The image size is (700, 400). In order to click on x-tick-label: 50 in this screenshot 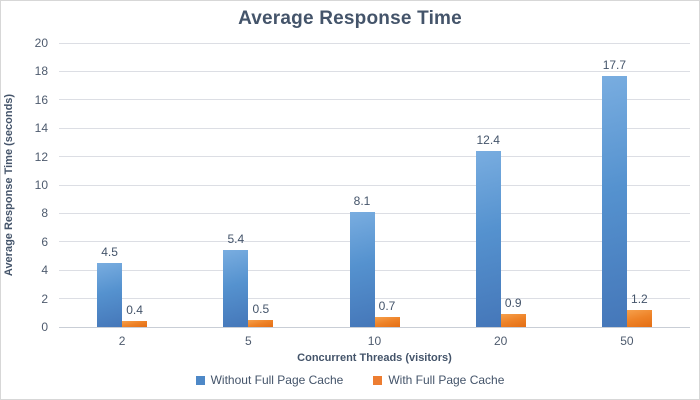, I will do `click(627, 341)`.